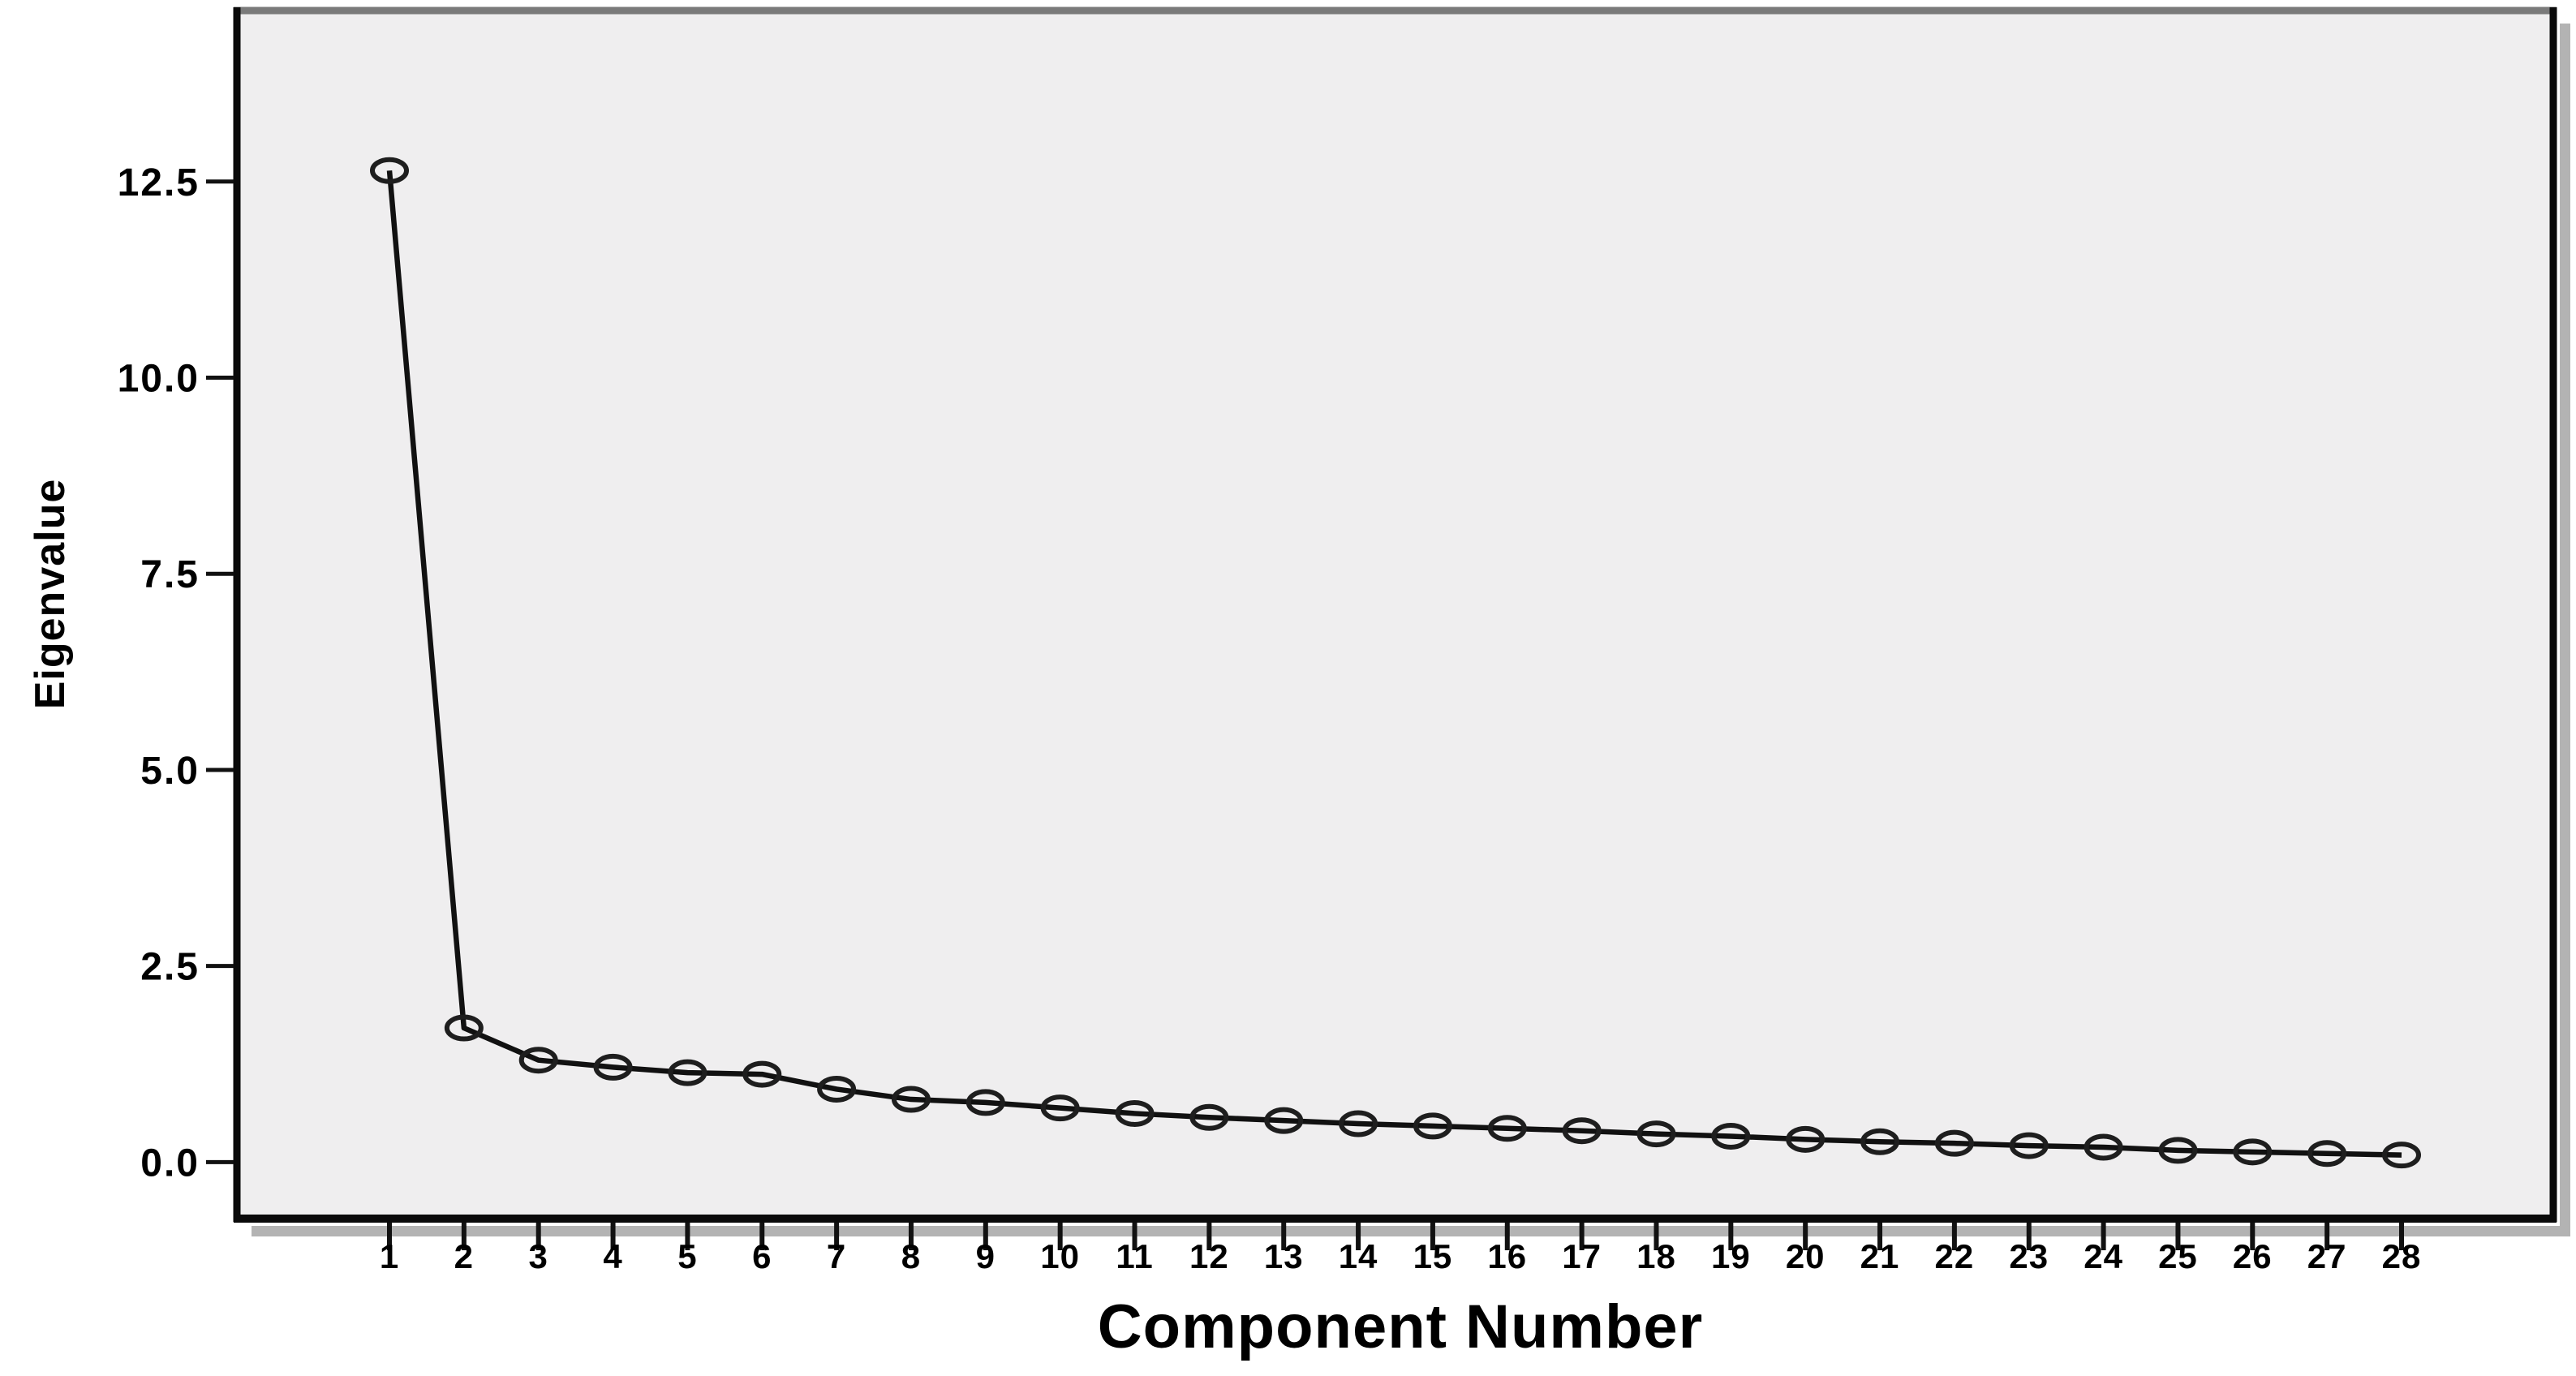 The image size is (2576, 1376). I want to click on x-tick-label: 11, so click(1134, 1256).